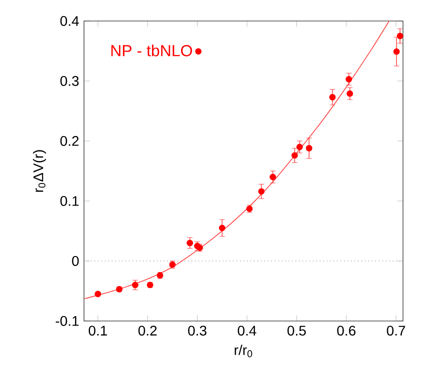 This screenshot has height=374, width=436. Describe the element at coordinates (147, 331) in the screenshot. I see `x-tick-label: 0.2` at that location.